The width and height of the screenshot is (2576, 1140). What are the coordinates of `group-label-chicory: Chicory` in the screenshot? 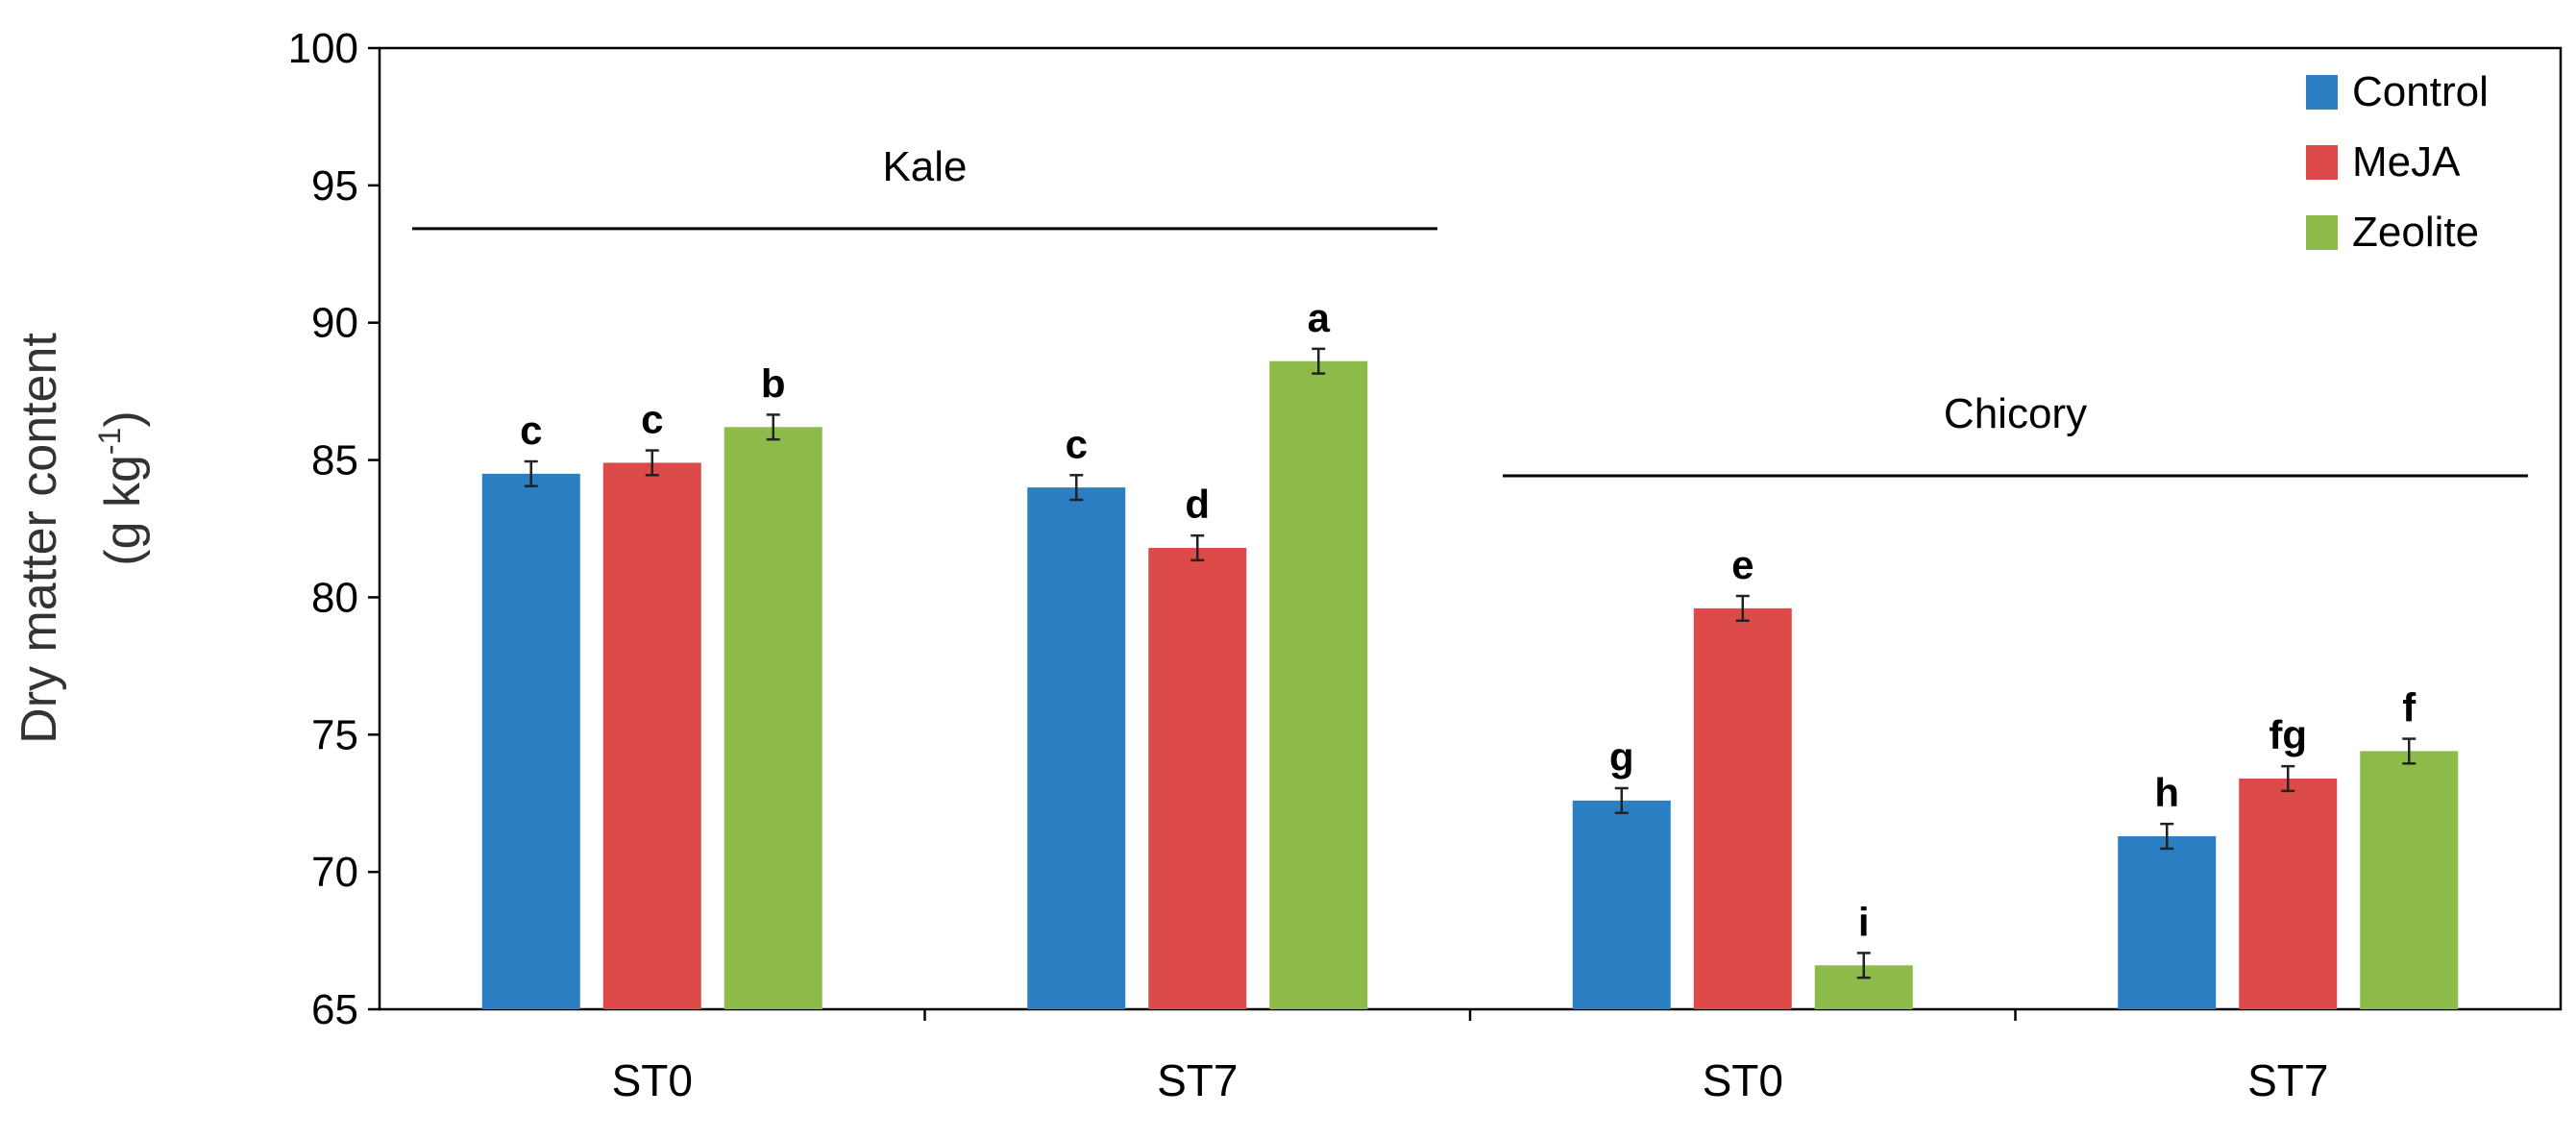 It's located at (2015, 413).